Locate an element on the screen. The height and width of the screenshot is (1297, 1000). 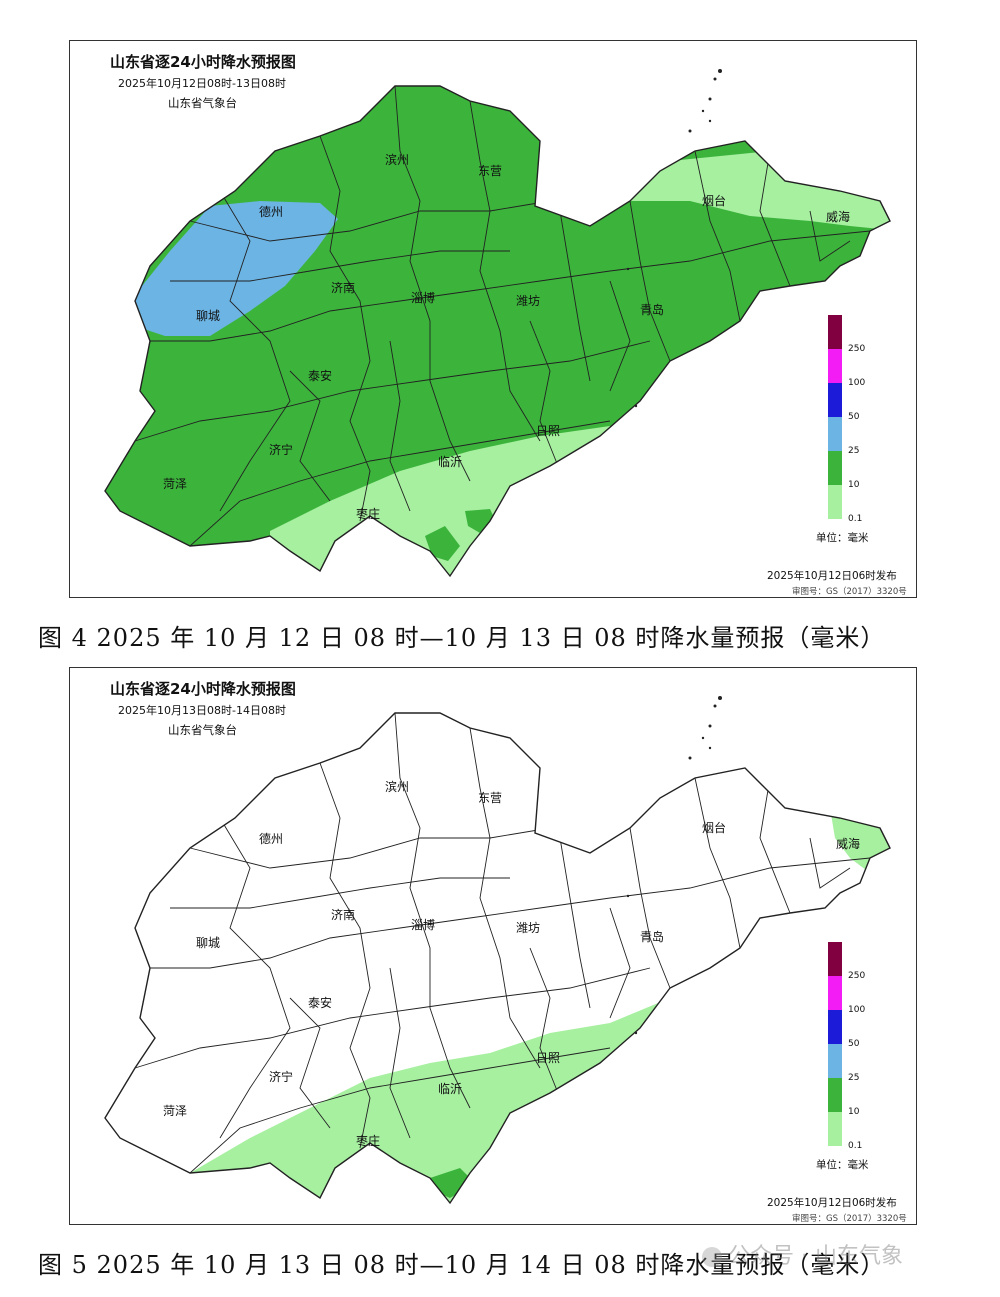
wechat-icon is located at coordinates (712, 1257).